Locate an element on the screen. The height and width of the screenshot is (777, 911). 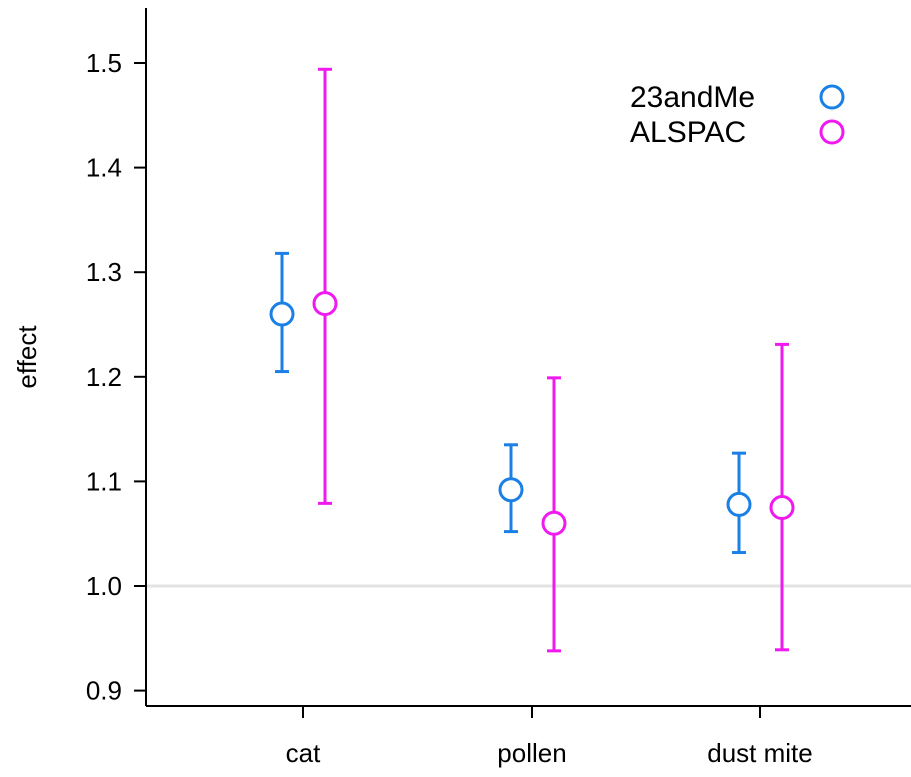
x-tick-label: cat is located at coordinates (303, 753).